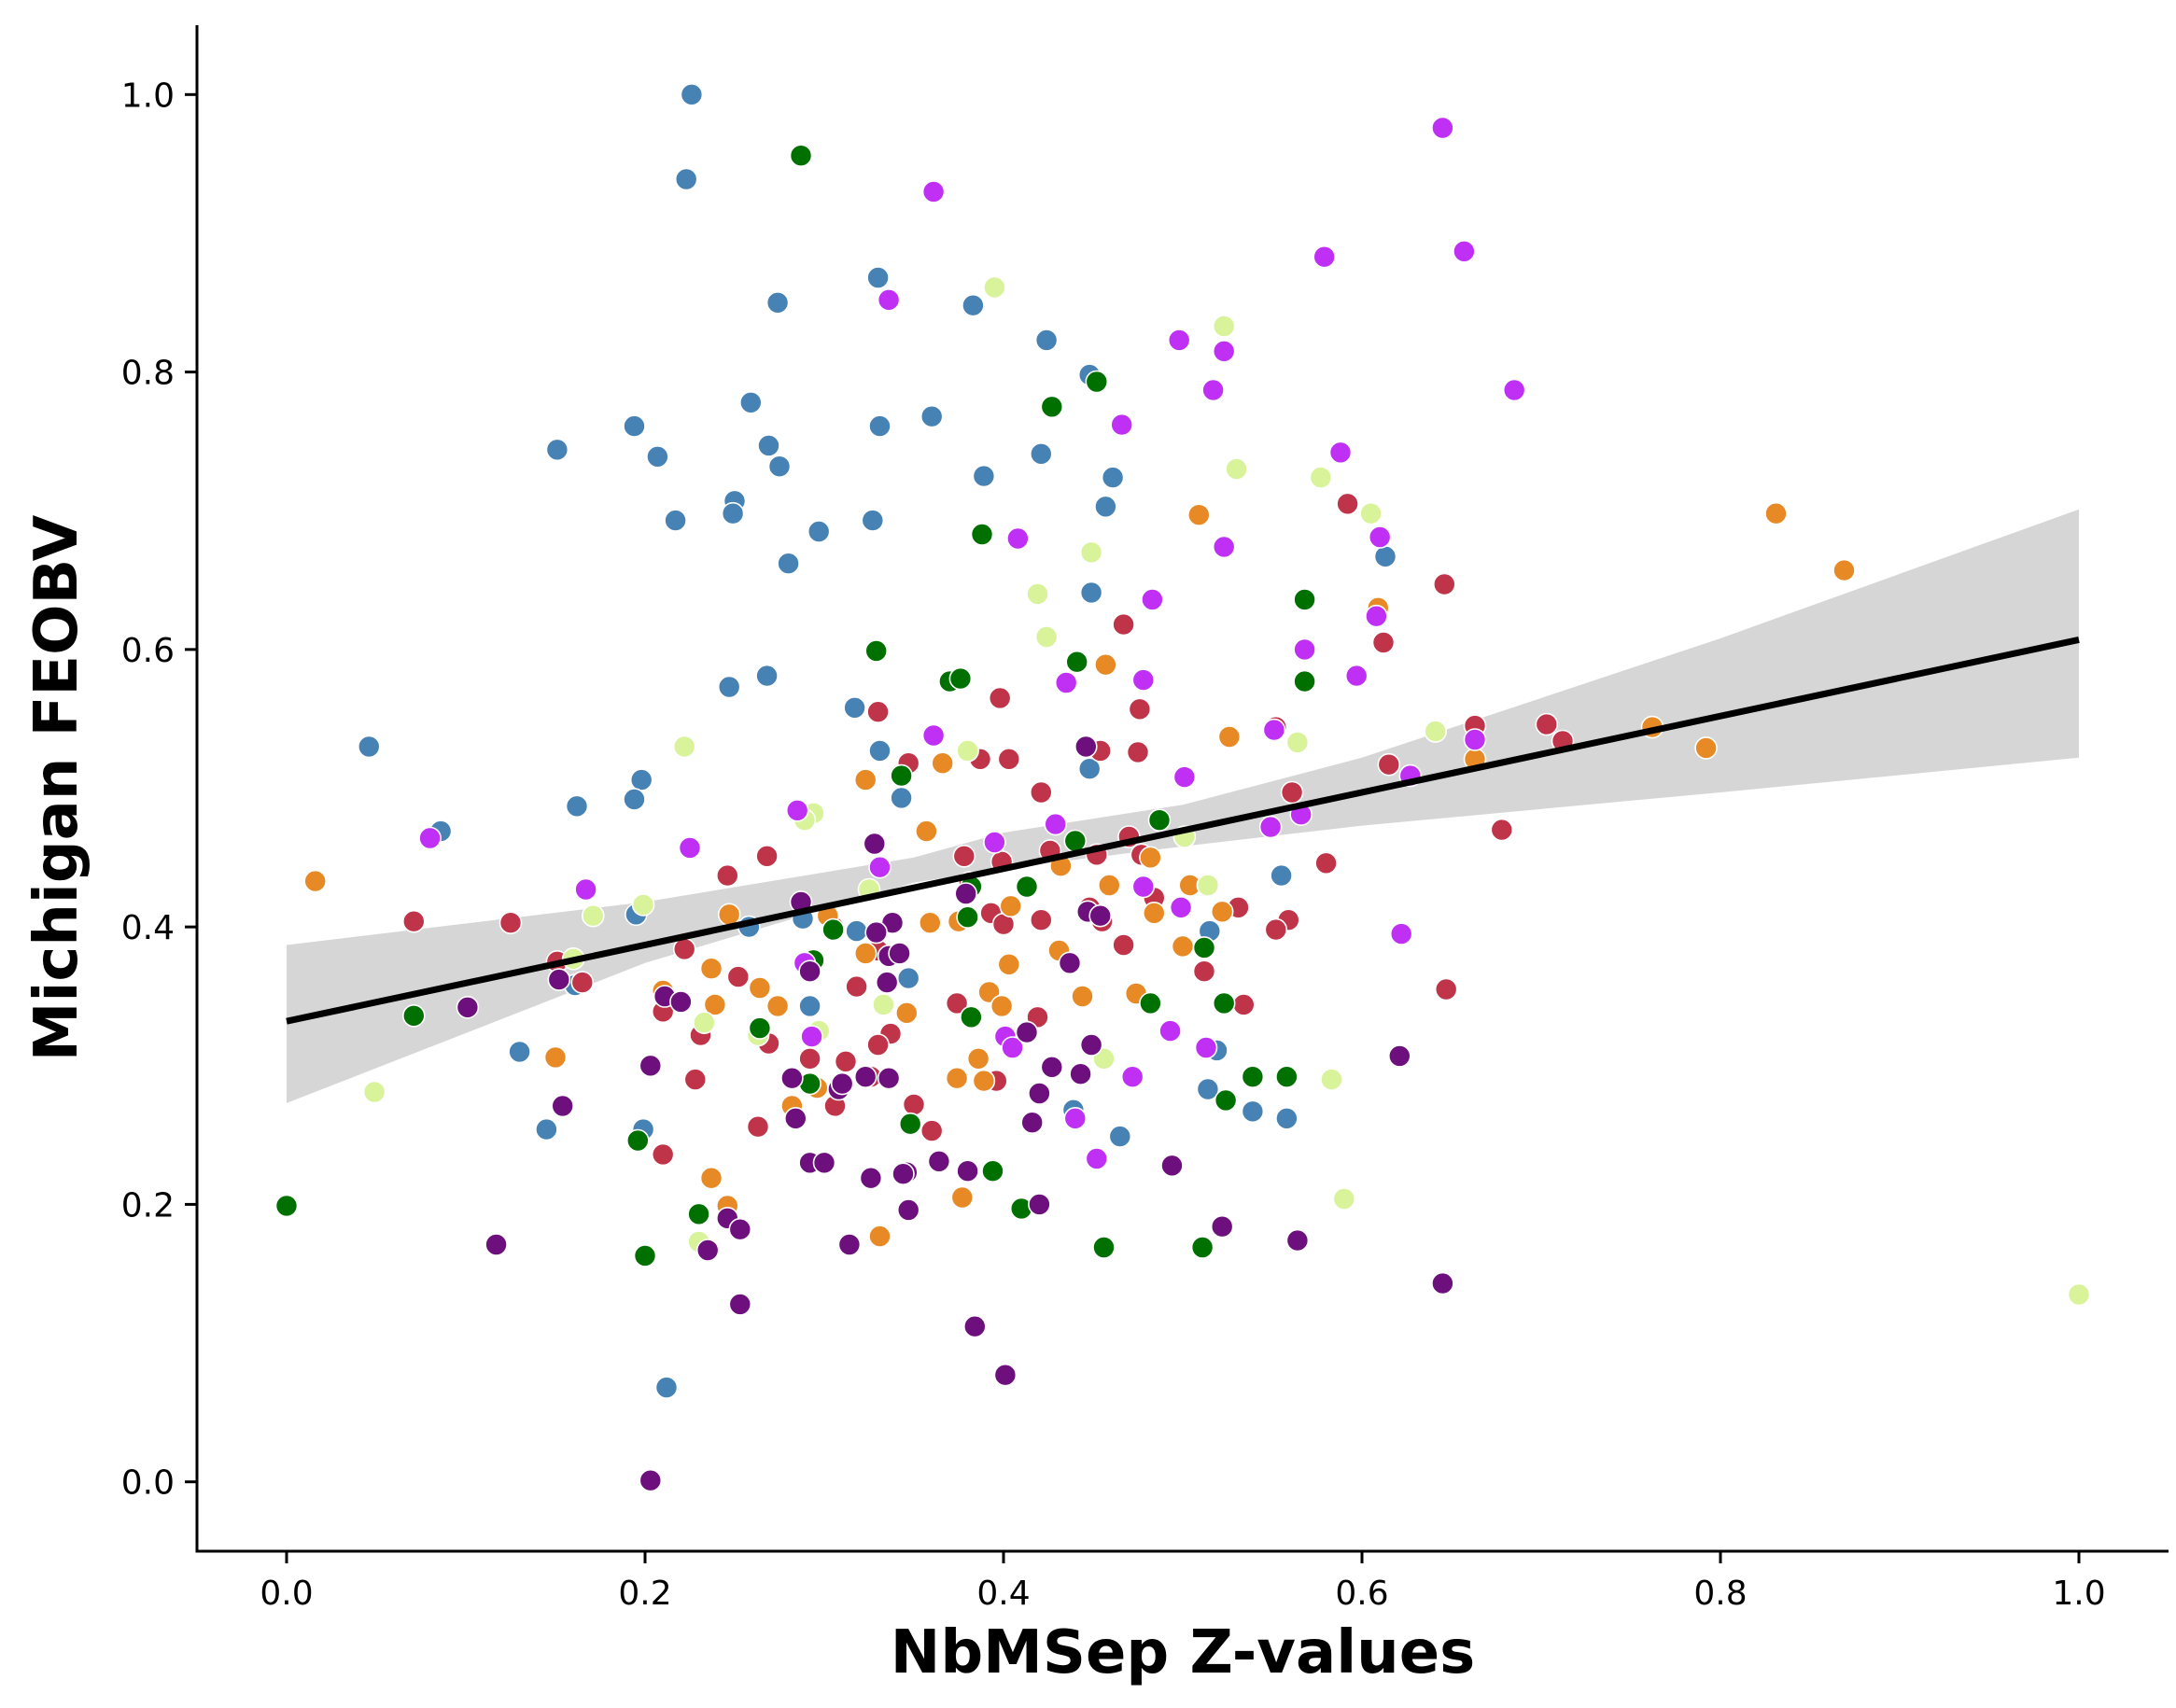 The width and height of the screenshot is (2176, 1708). I want to click on y-ticks: 0.0 0.2 0.4 0.6 0.8 1.0, so click(159, 790).